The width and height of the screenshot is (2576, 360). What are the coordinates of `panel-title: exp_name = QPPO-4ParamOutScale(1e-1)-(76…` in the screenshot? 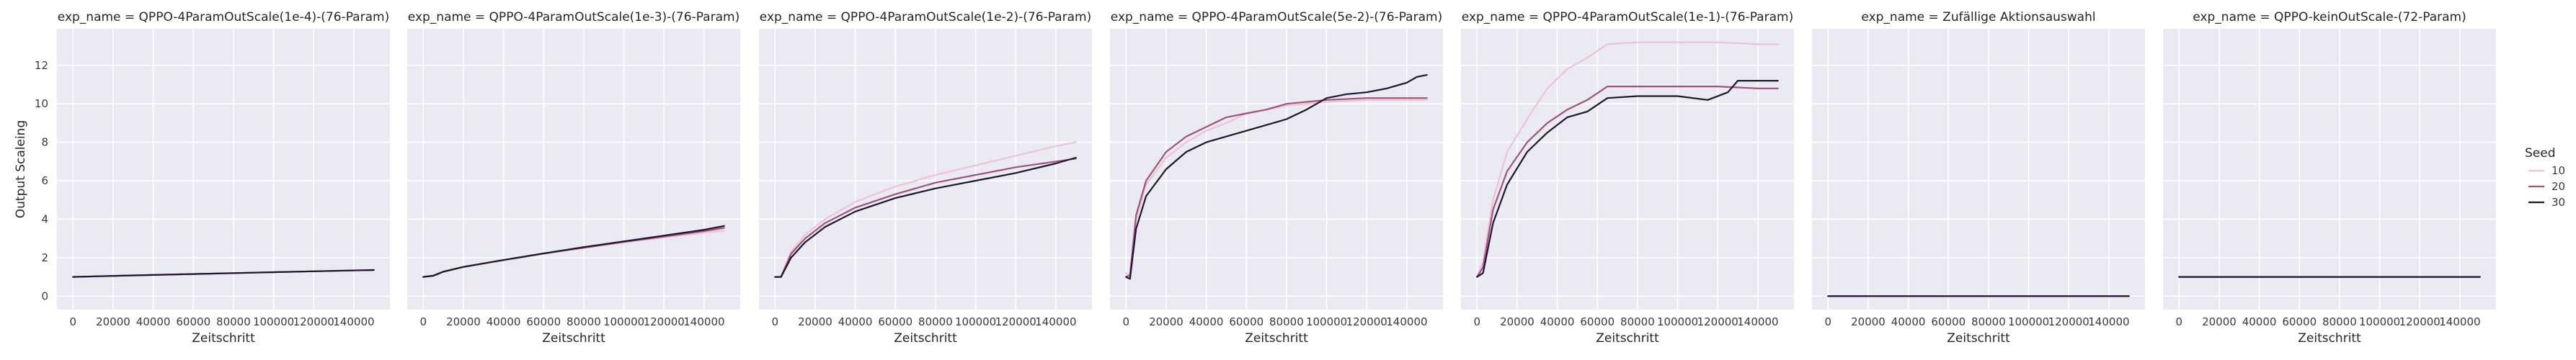 It's located at (1628, 17).